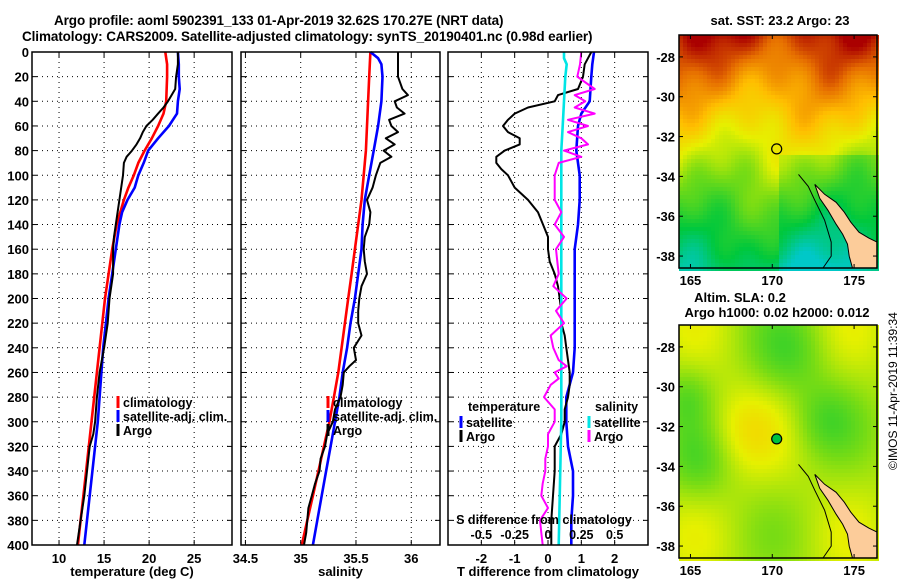  I want to click on map-y-tick-label: -36, so click(665, 216).